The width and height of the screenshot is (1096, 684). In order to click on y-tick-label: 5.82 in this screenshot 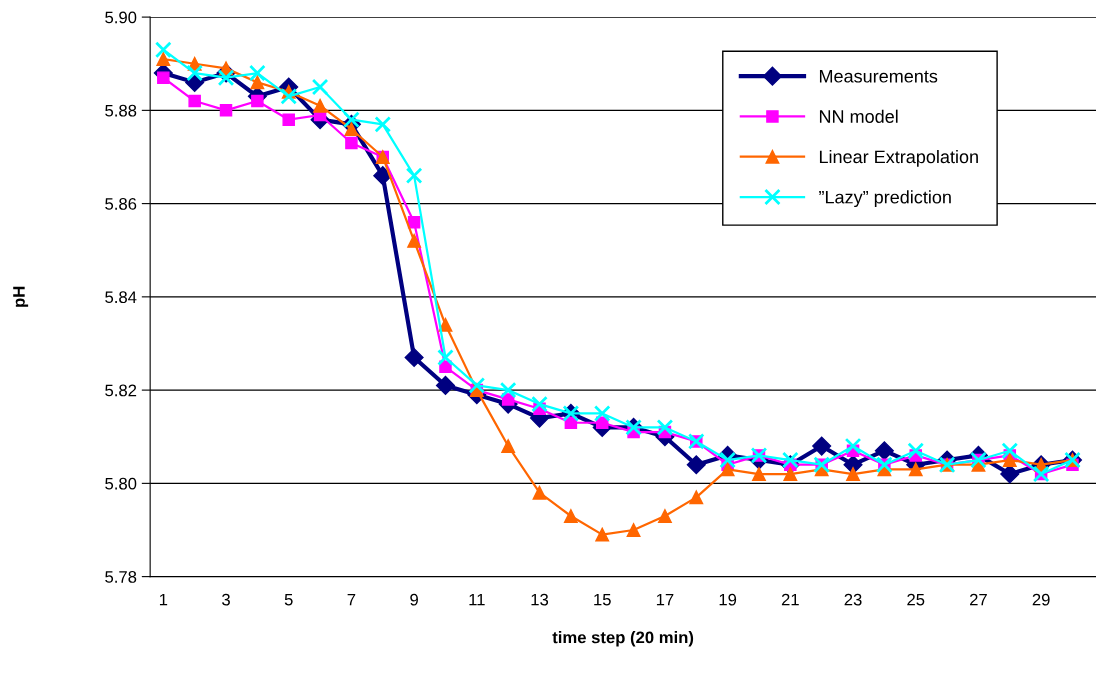, I will do `click(121, 390)`.